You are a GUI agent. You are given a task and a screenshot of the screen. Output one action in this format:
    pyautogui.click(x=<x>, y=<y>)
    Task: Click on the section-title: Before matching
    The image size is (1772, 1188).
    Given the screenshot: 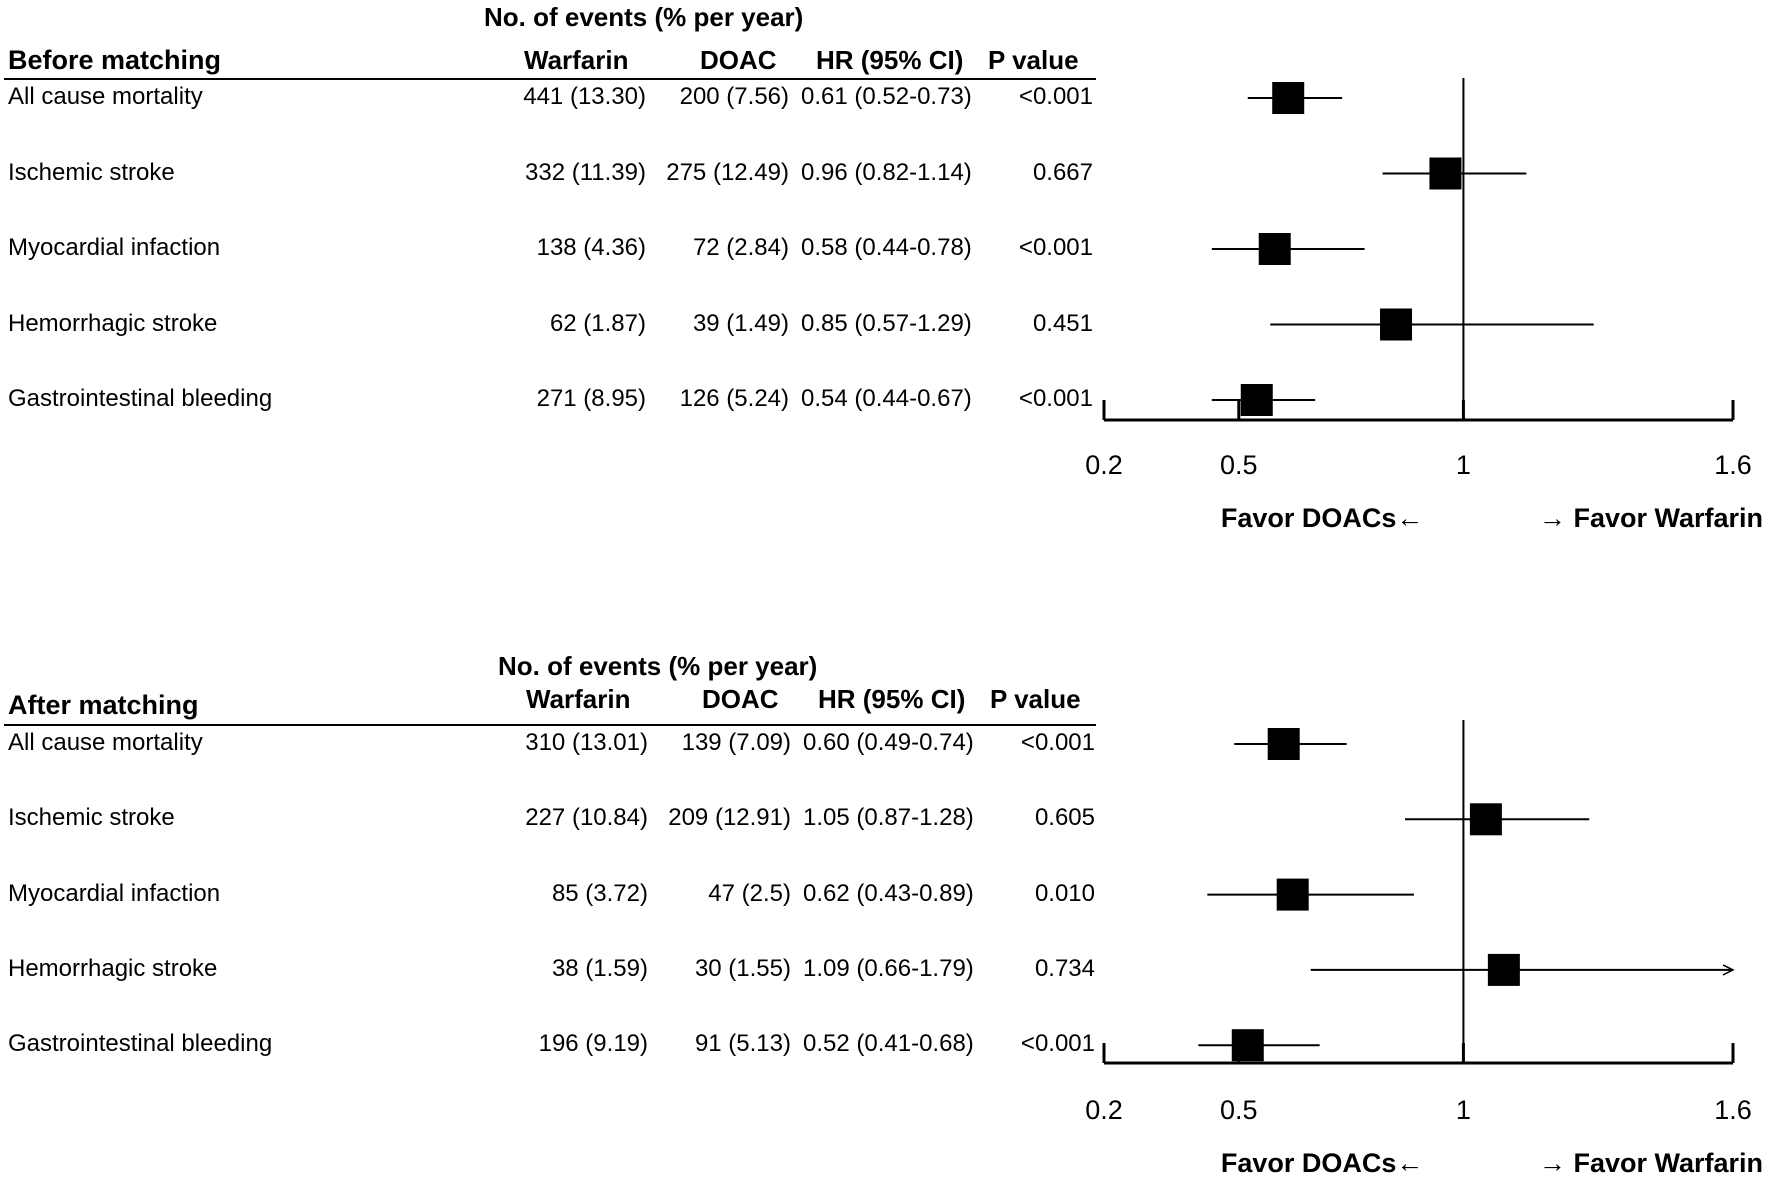 What is the action you would take?
    pyautogui.click(x=115, y=60)
    